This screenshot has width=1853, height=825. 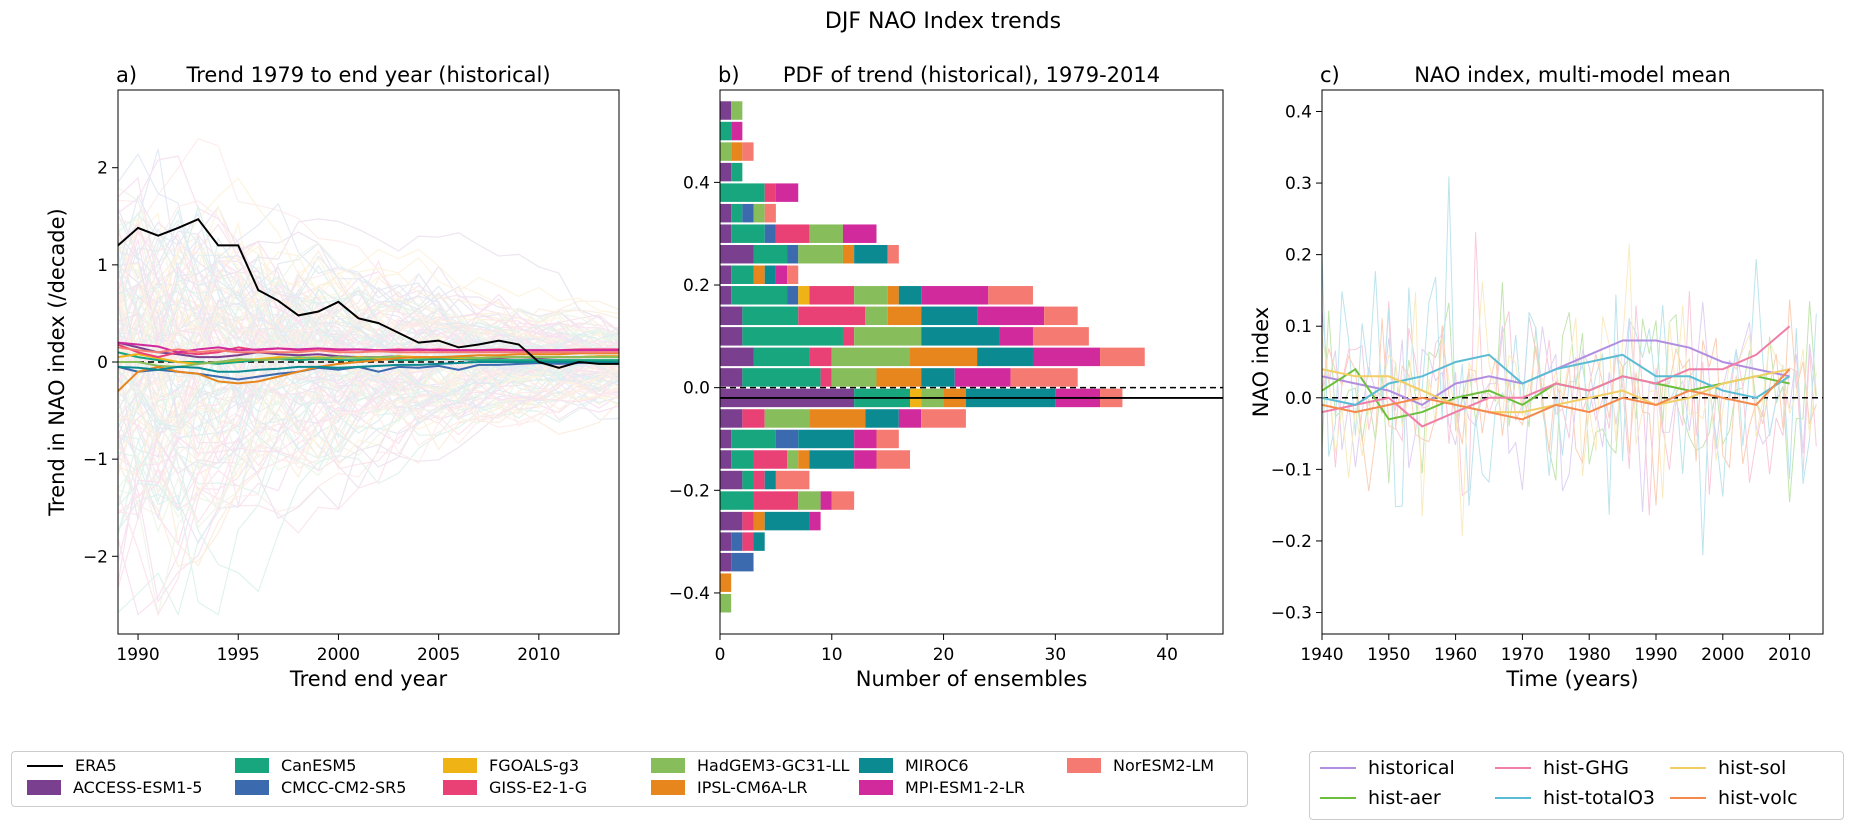 What do you see at coordinates (96, 765) in the screenshot?
I see `legend-label: ERA5` at bounding box center [96, 765].